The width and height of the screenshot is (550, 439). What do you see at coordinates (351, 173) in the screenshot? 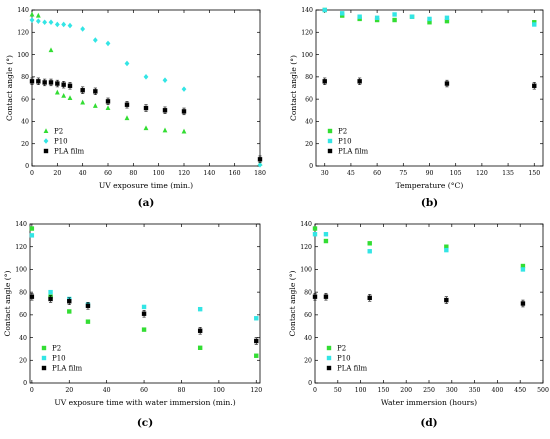
I see `x-tick-label: 45` at bounding box center [351, 173].